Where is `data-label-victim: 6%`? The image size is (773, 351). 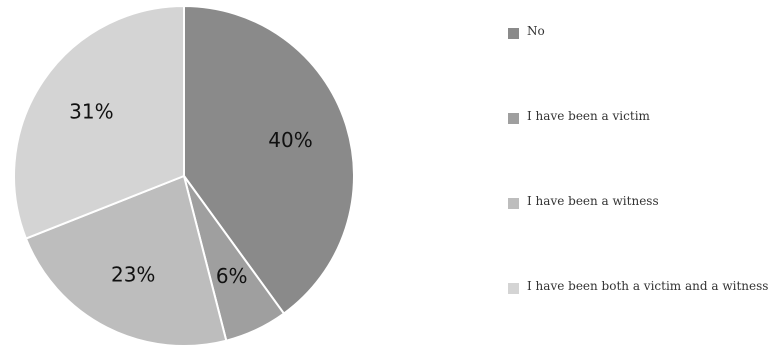 data-label-victim: 6% is located at coordinates (232, 276).